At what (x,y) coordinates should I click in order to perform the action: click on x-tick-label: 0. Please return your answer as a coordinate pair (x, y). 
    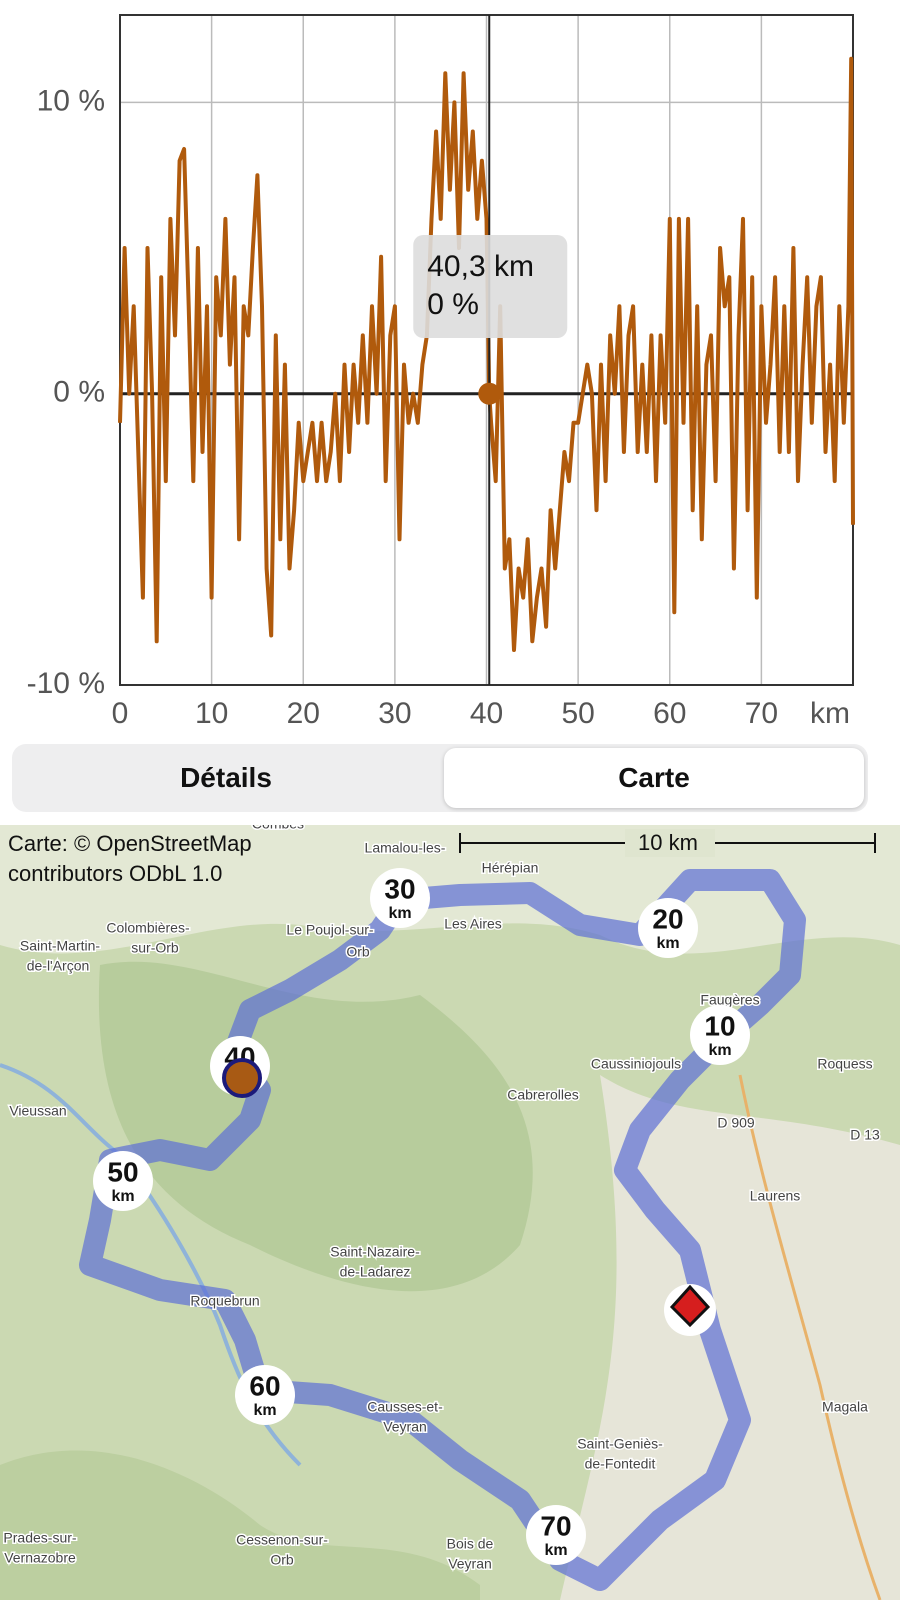
    Looking at the image, I should click on (120, 713).